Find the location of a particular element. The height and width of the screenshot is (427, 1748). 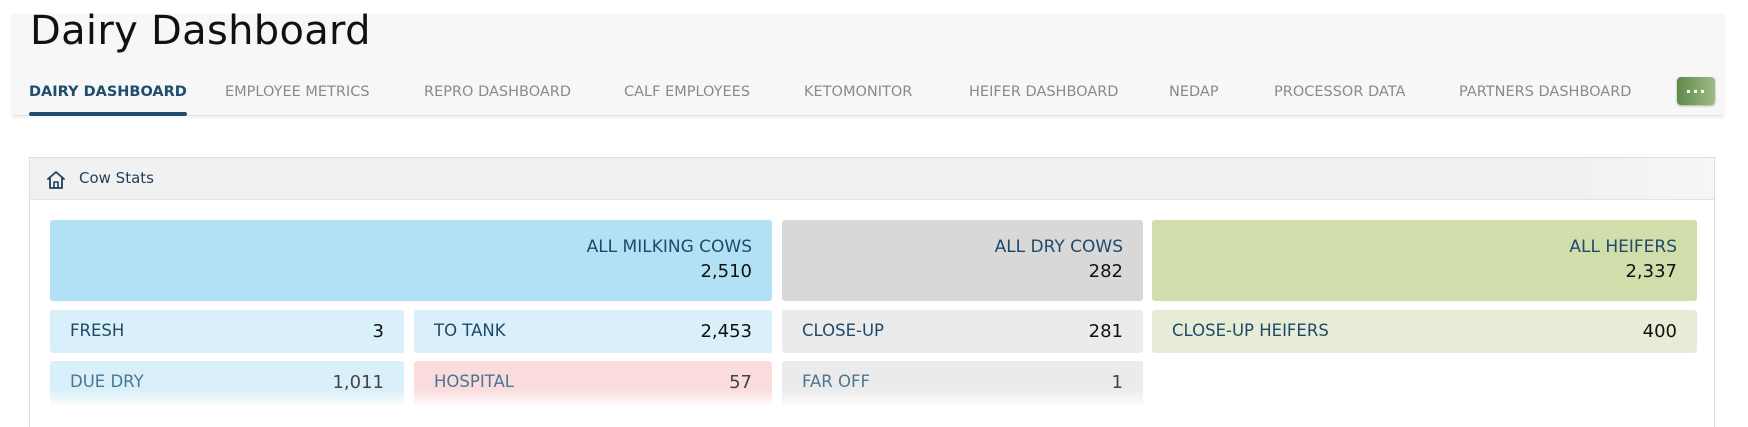

top-band is located at coordinates (874, 7).